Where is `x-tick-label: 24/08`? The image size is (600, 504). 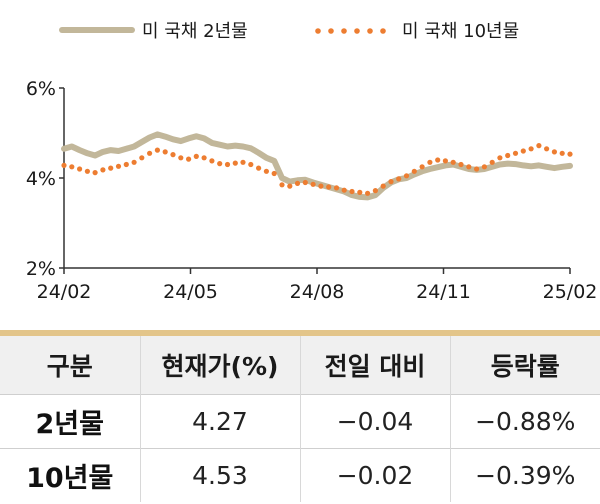 x-tick-label: 24/08 is located at coordinates (317, 292).